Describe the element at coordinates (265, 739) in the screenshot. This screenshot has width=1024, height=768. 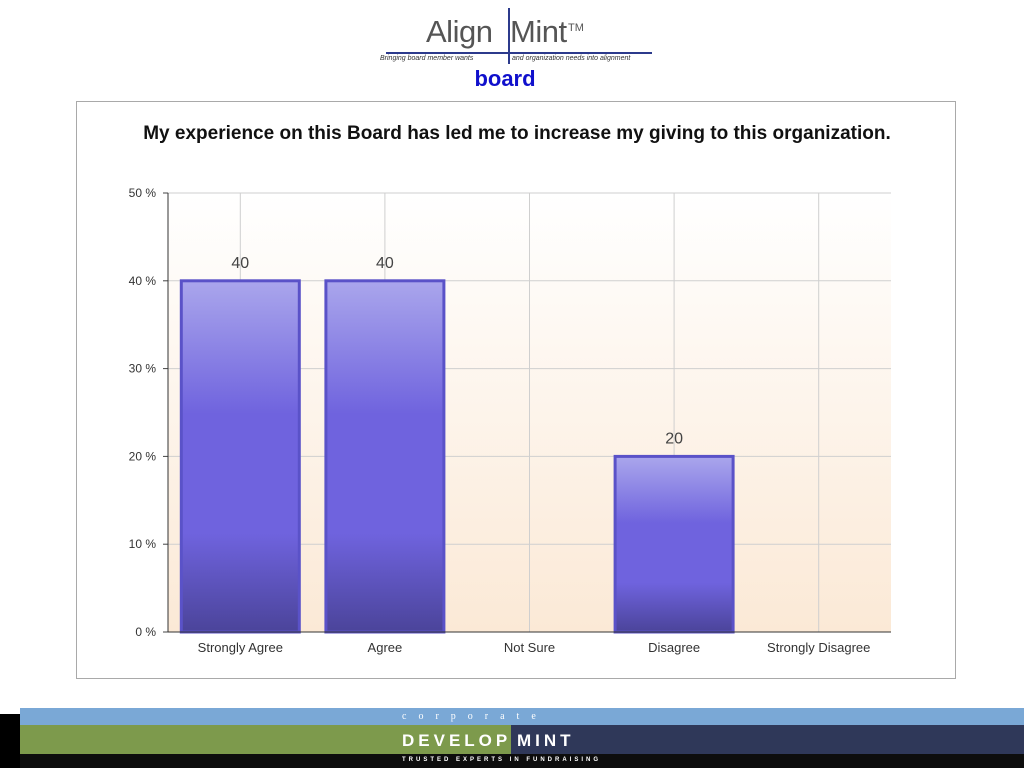
I see `footer-green-band` at that location.